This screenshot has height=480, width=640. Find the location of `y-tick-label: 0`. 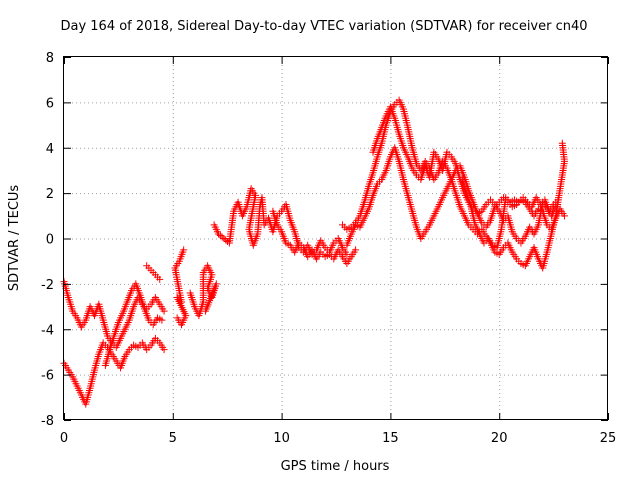

y-tick-label: 0 is located at coordinates (50, 240).